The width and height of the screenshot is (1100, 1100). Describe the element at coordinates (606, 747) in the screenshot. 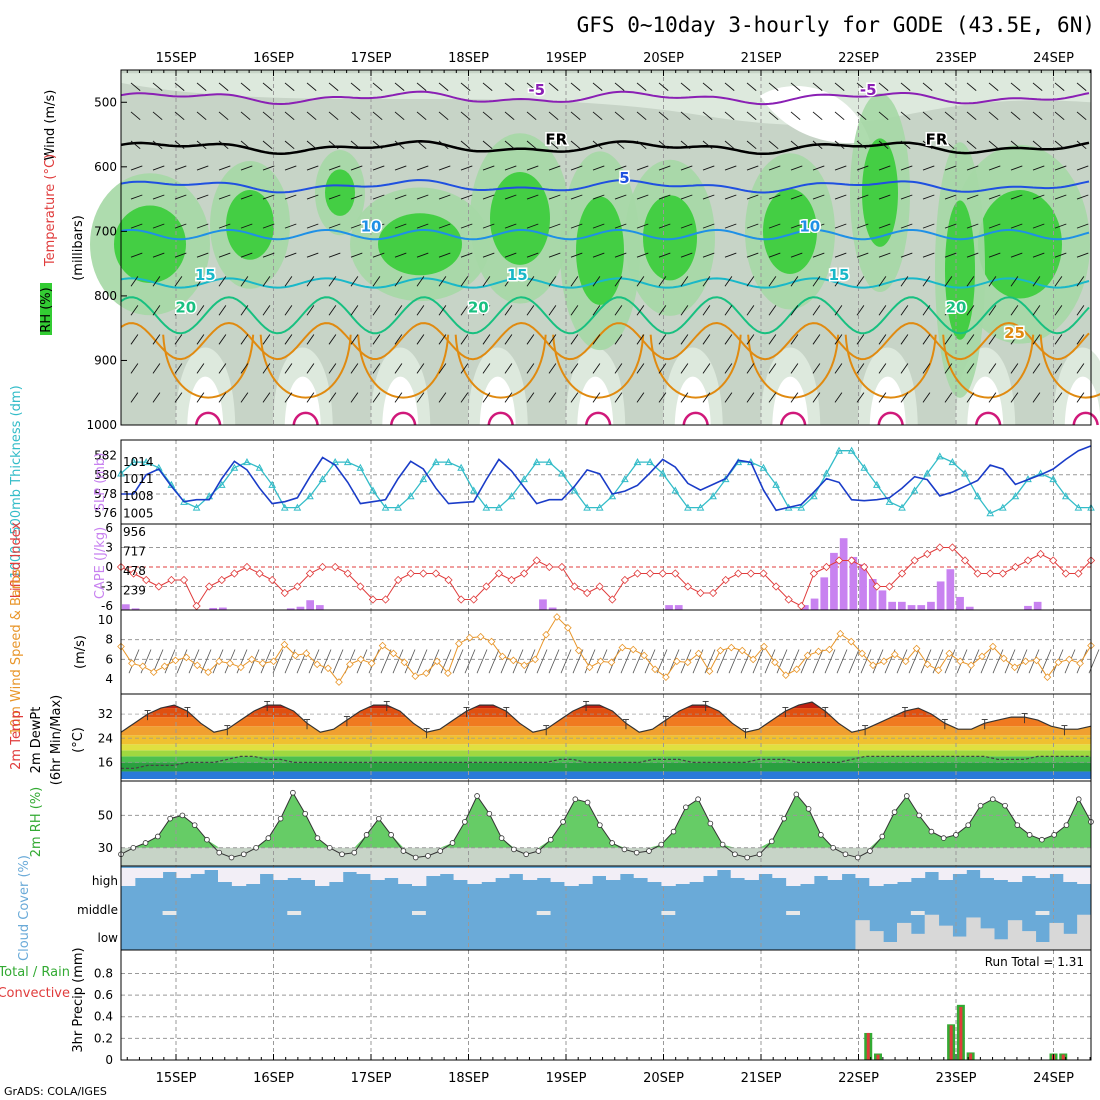

I see `temp-band` at that location.